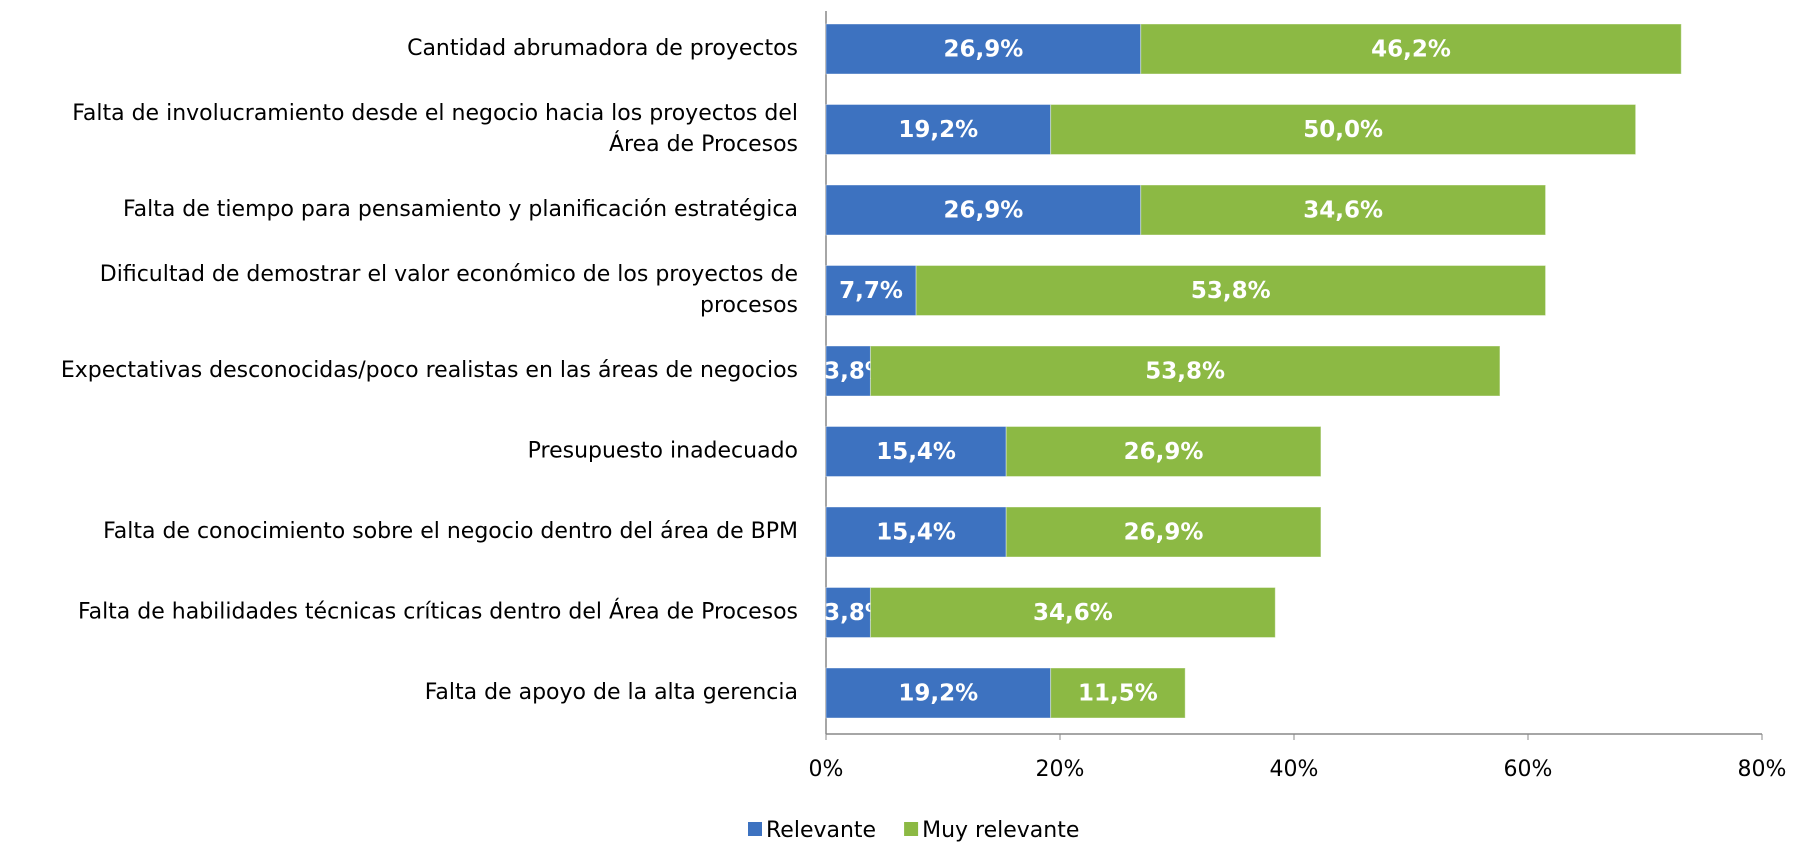  I want to click on x-tick-label: 40%, so click(1294, 769).